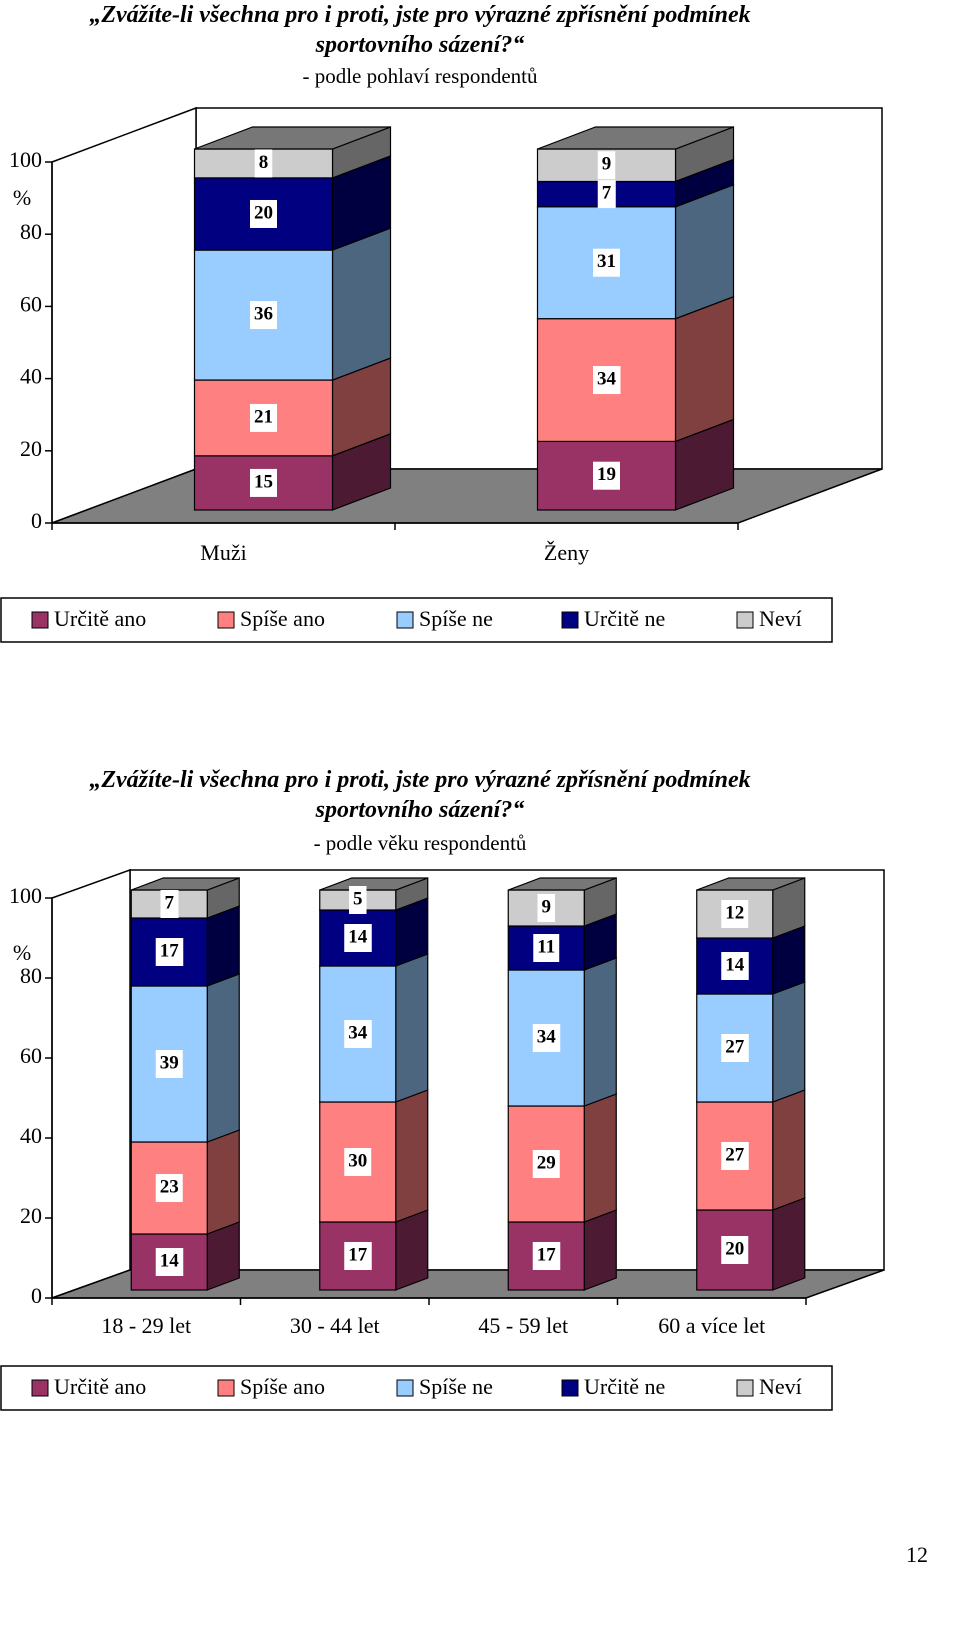 The width and height of the screenshot is (960, 1642). I want to click on data-label: 39, so click(169, 1062).